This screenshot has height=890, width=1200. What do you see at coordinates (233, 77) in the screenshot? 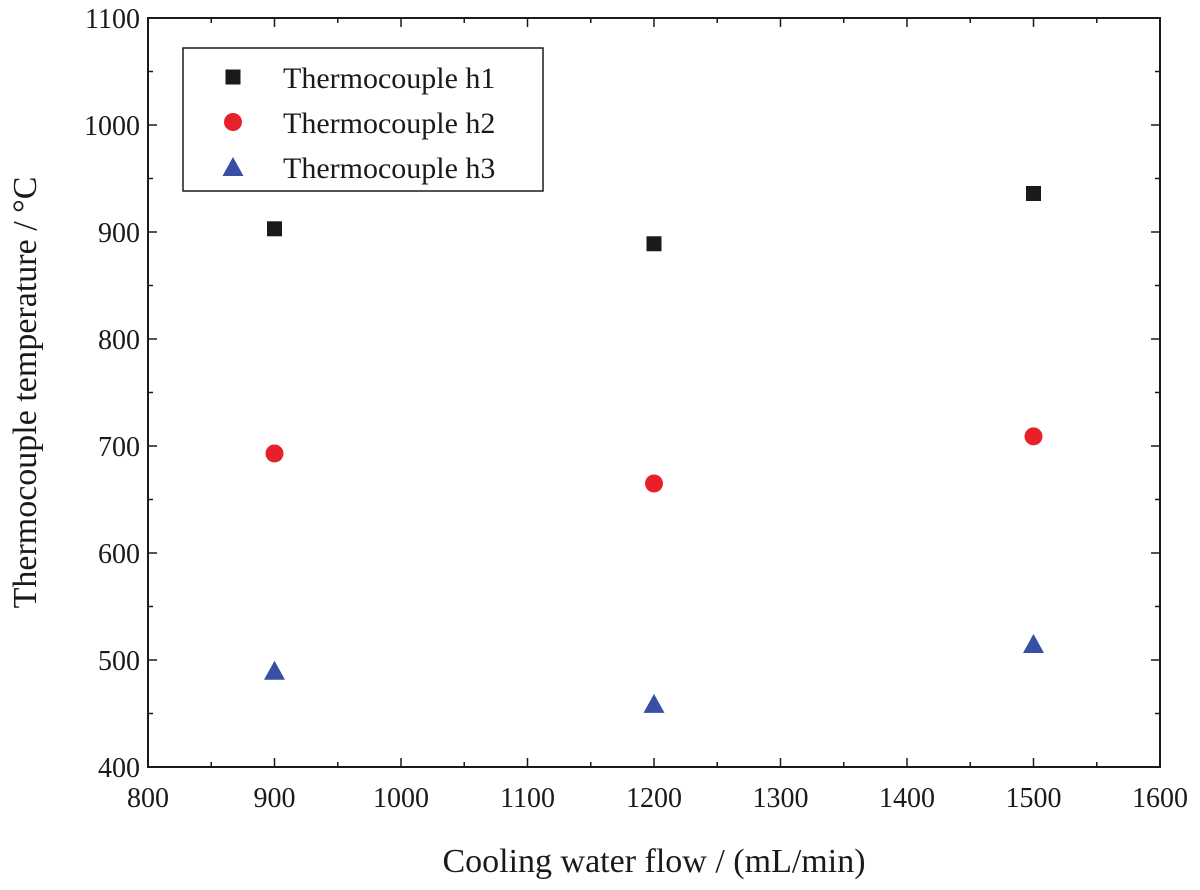
I see `legend-marker-square` at bounding box center [233, 77].